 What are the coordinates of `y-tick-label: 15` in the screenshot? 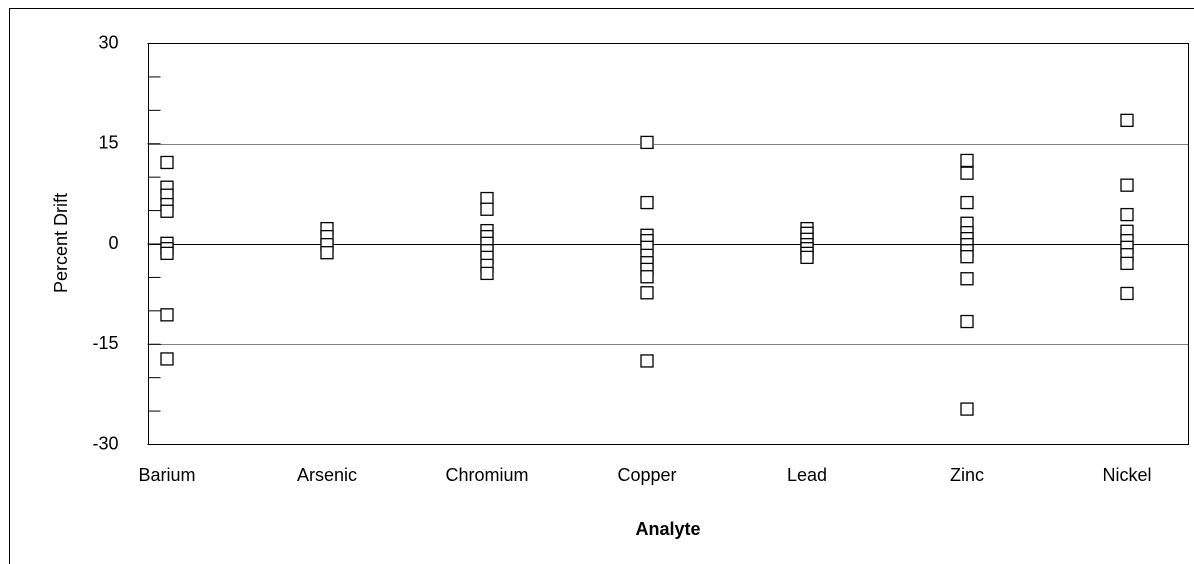 It's located at (108, 143).